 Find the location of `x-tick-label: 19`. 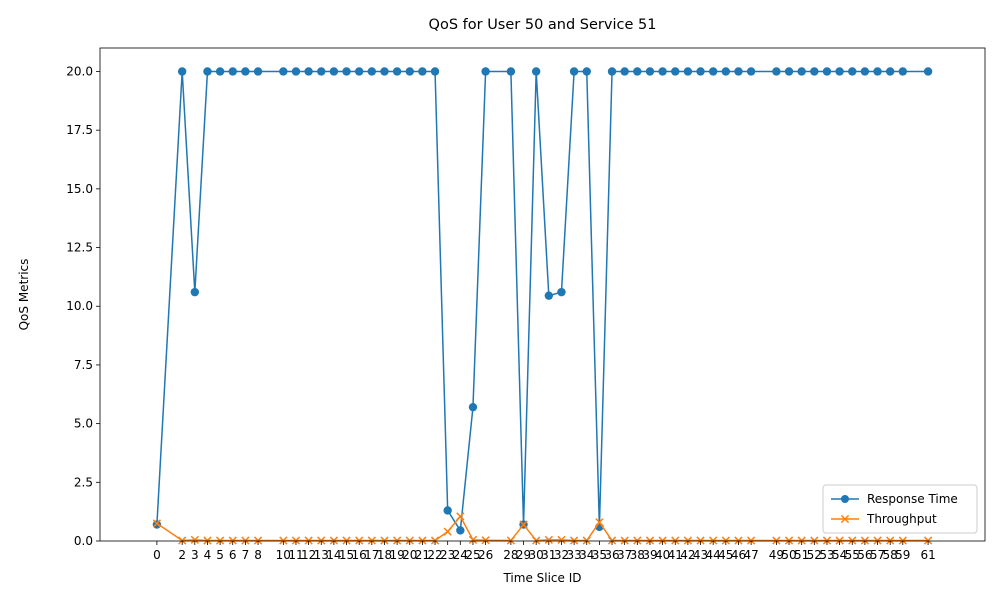

x-tick-label: 19 is located at coordinates (396, 555).